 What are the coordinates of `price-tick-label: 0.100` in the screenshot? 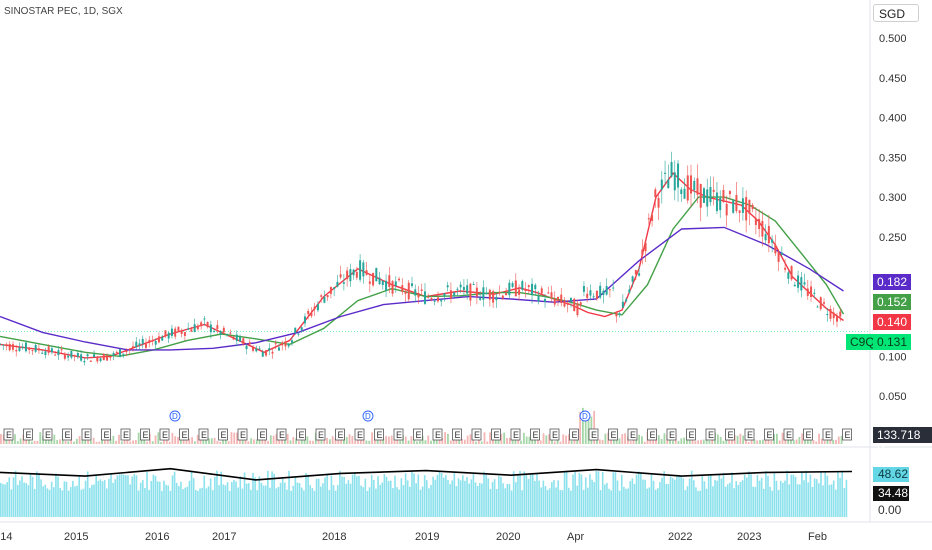 It's located at (893, 357).